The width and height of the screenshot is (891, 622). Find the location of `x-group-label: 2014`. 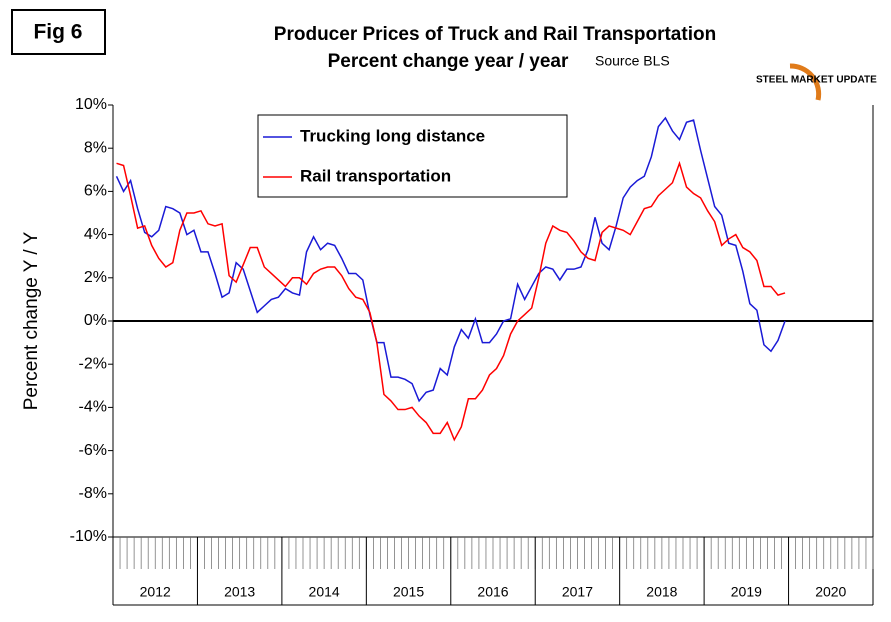

x-group-label: 2014 is located at coordinates (324, 592).